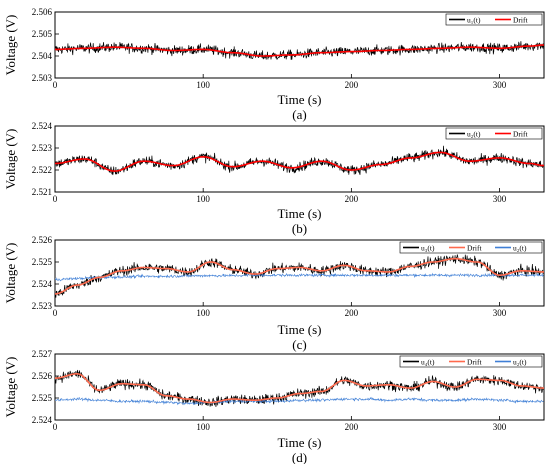  I want to click on legend-label: u₃(t), so click(428, 248).